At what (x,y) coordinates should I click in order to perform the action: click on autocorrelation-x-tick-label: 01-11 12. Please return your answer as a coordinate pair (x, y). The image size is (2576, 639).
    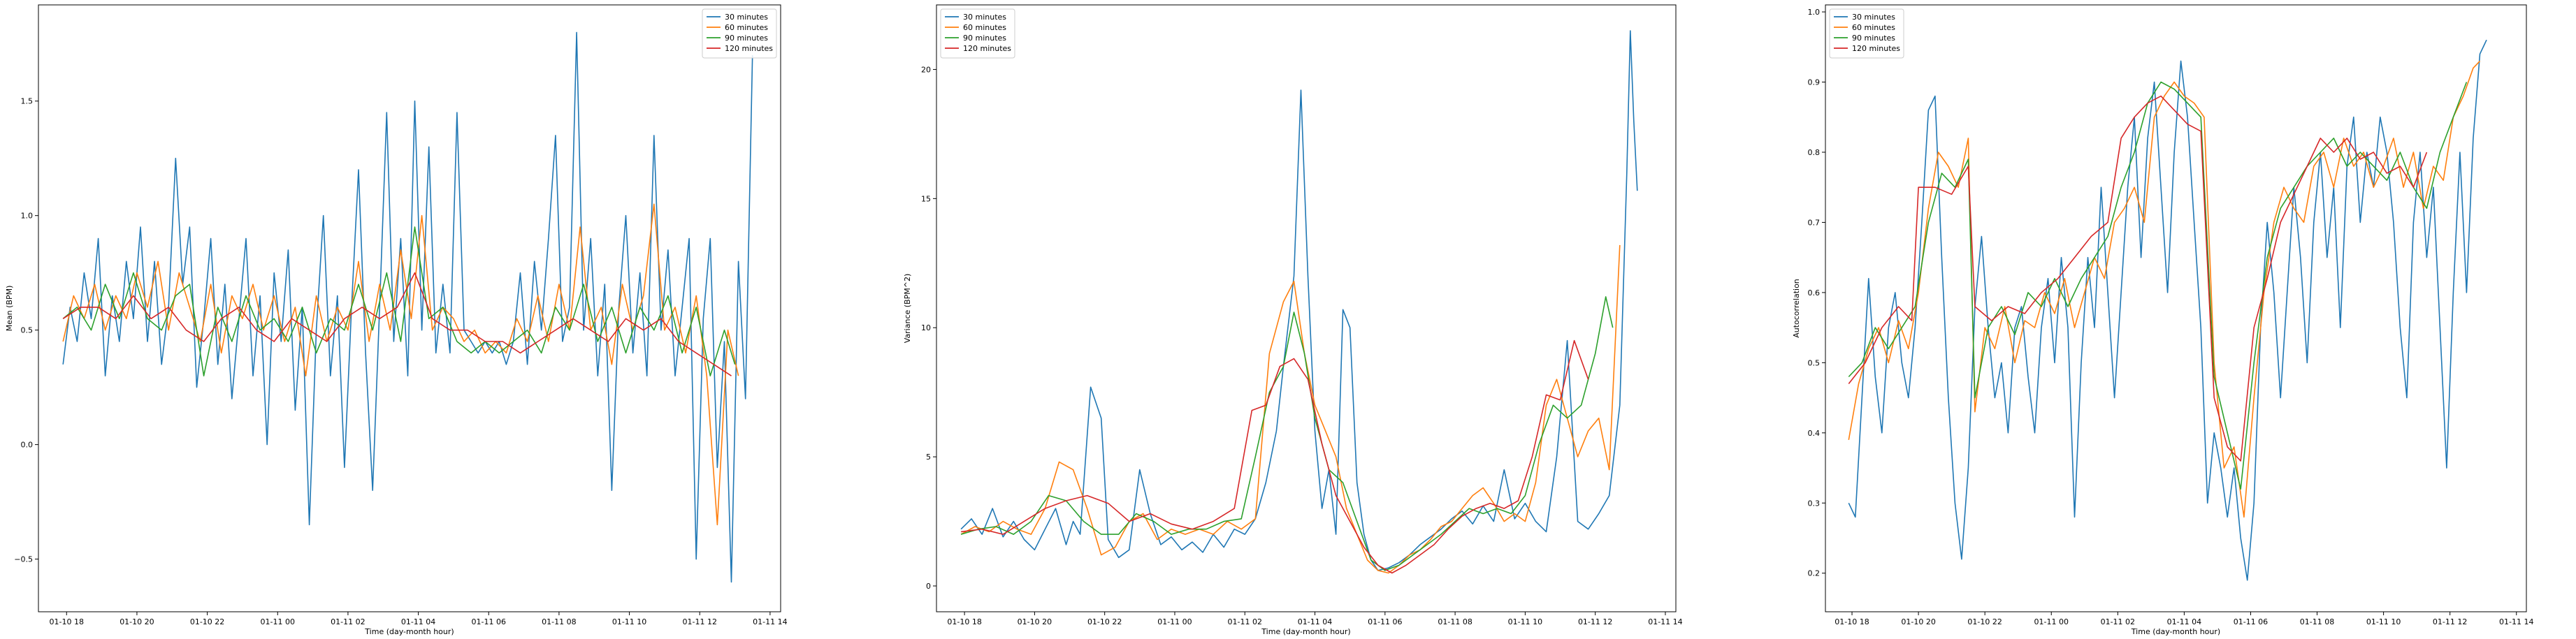
    Looking at the image, I should click on (2450, 621).